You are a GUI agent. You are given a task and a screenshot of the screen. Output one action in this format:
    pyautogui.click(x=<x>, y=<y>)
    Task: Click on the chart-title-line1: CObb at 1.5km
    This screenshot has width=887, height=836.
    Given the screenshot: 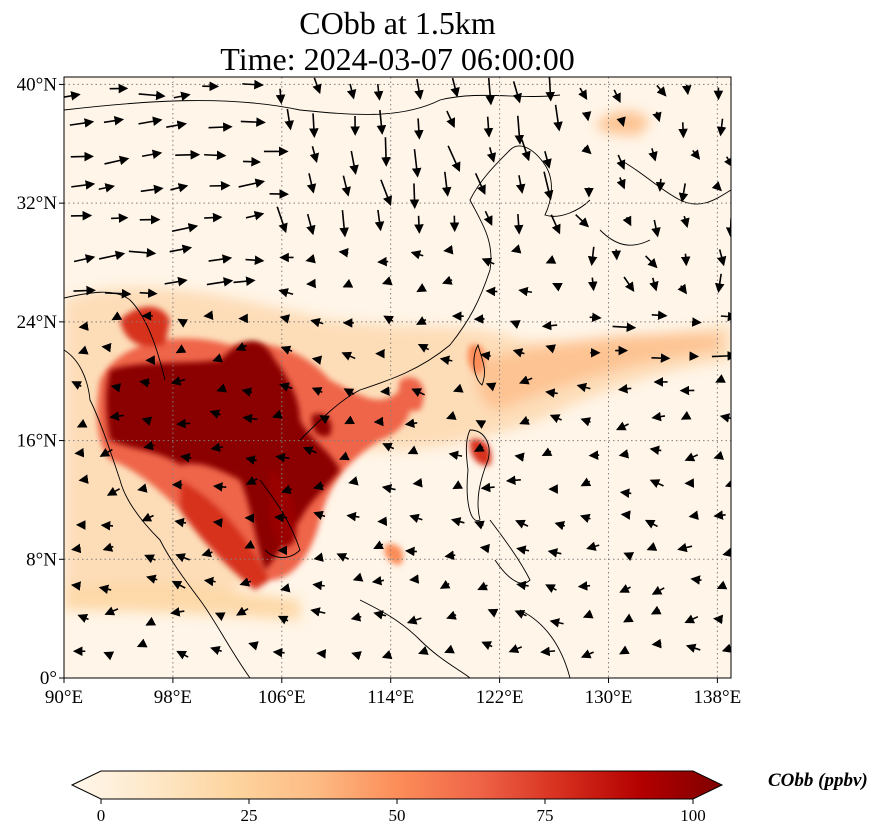 What is the action you would take?
    pyautogui.click(x=397, y=23)
    